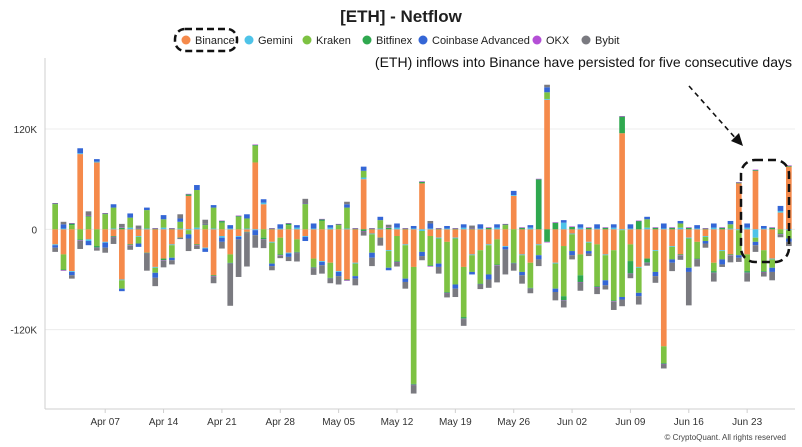  I want to click on legend-label-kraken: Kraken, so click(333, 41).